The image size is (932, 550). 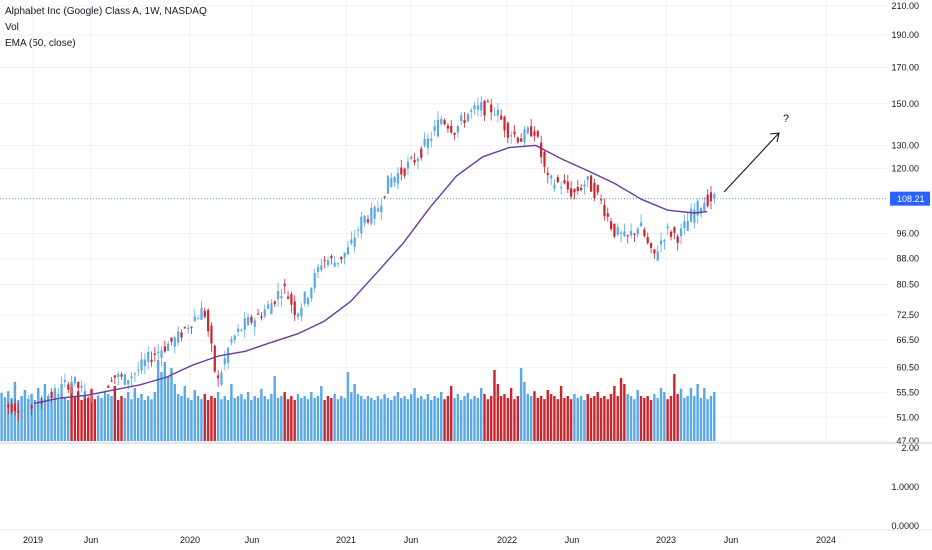 What do you see at coordinates (411, 540) in the screenshot?
I see `time-tick-label: Jun` at bounding box center [411, 540].